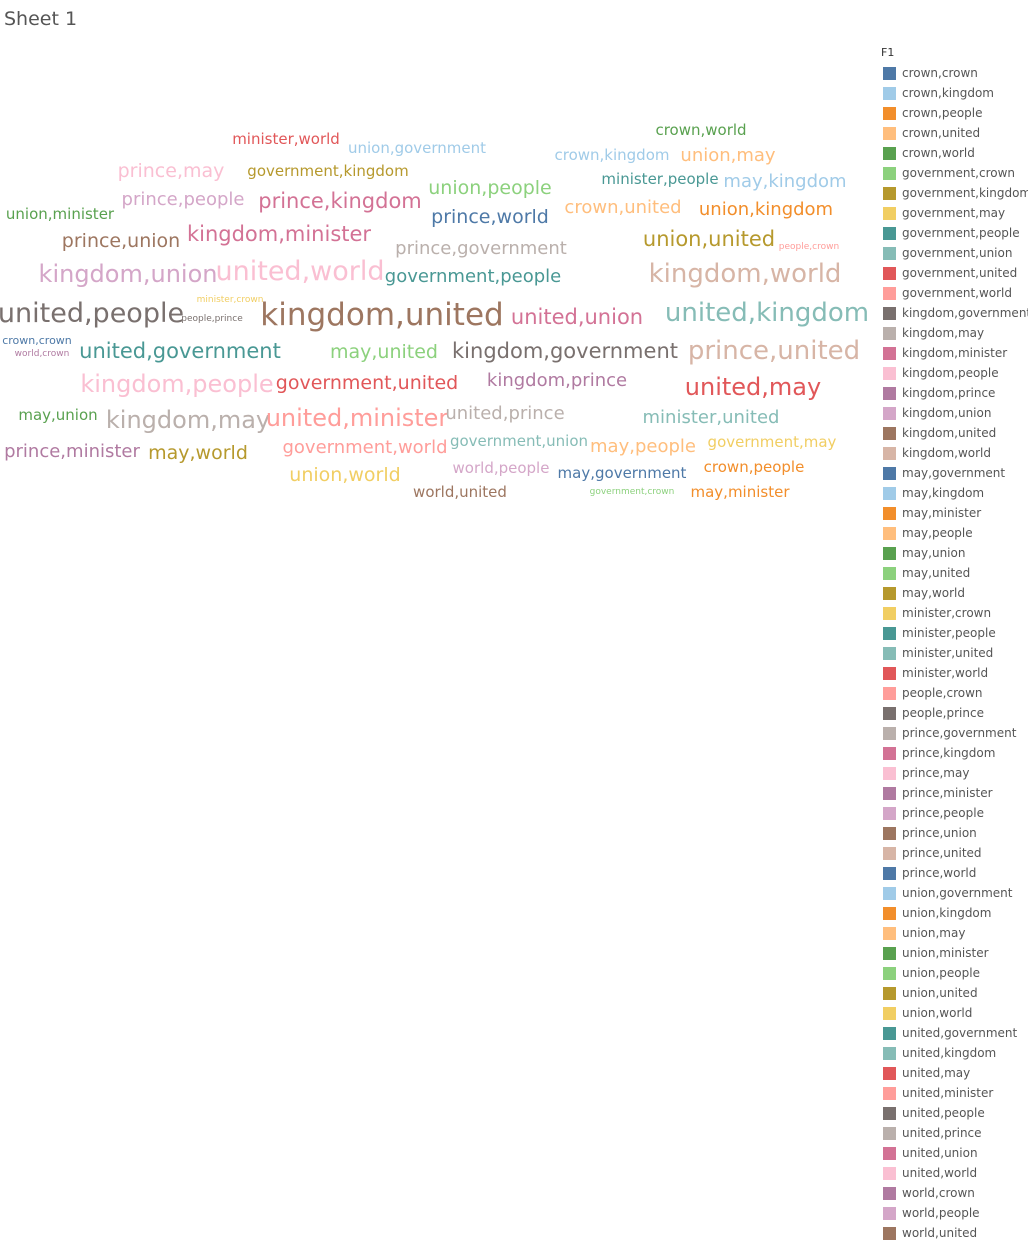 The width and height of the screenshot is (1028, 1243). What do you see at coordinates (188, 420) in the screenshot?
I see `cloud-word: kingdom,may` at bounding box center [188, 420].